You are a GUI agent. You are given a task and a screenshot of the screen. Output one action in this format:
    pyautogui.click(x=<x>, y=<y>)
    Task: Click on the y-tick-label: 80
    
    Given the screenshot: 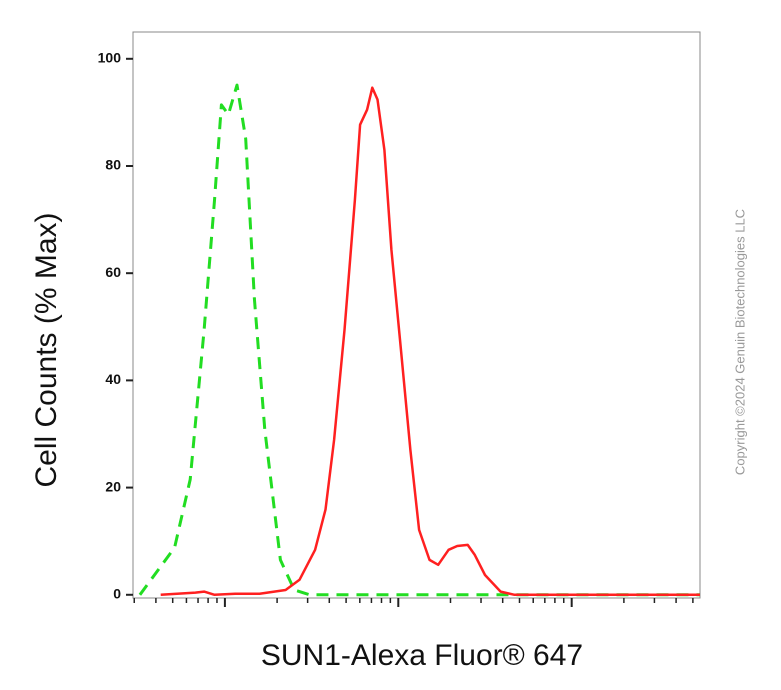 What is the action you would take?
    pyautogui.click(x=113, y=165)
    